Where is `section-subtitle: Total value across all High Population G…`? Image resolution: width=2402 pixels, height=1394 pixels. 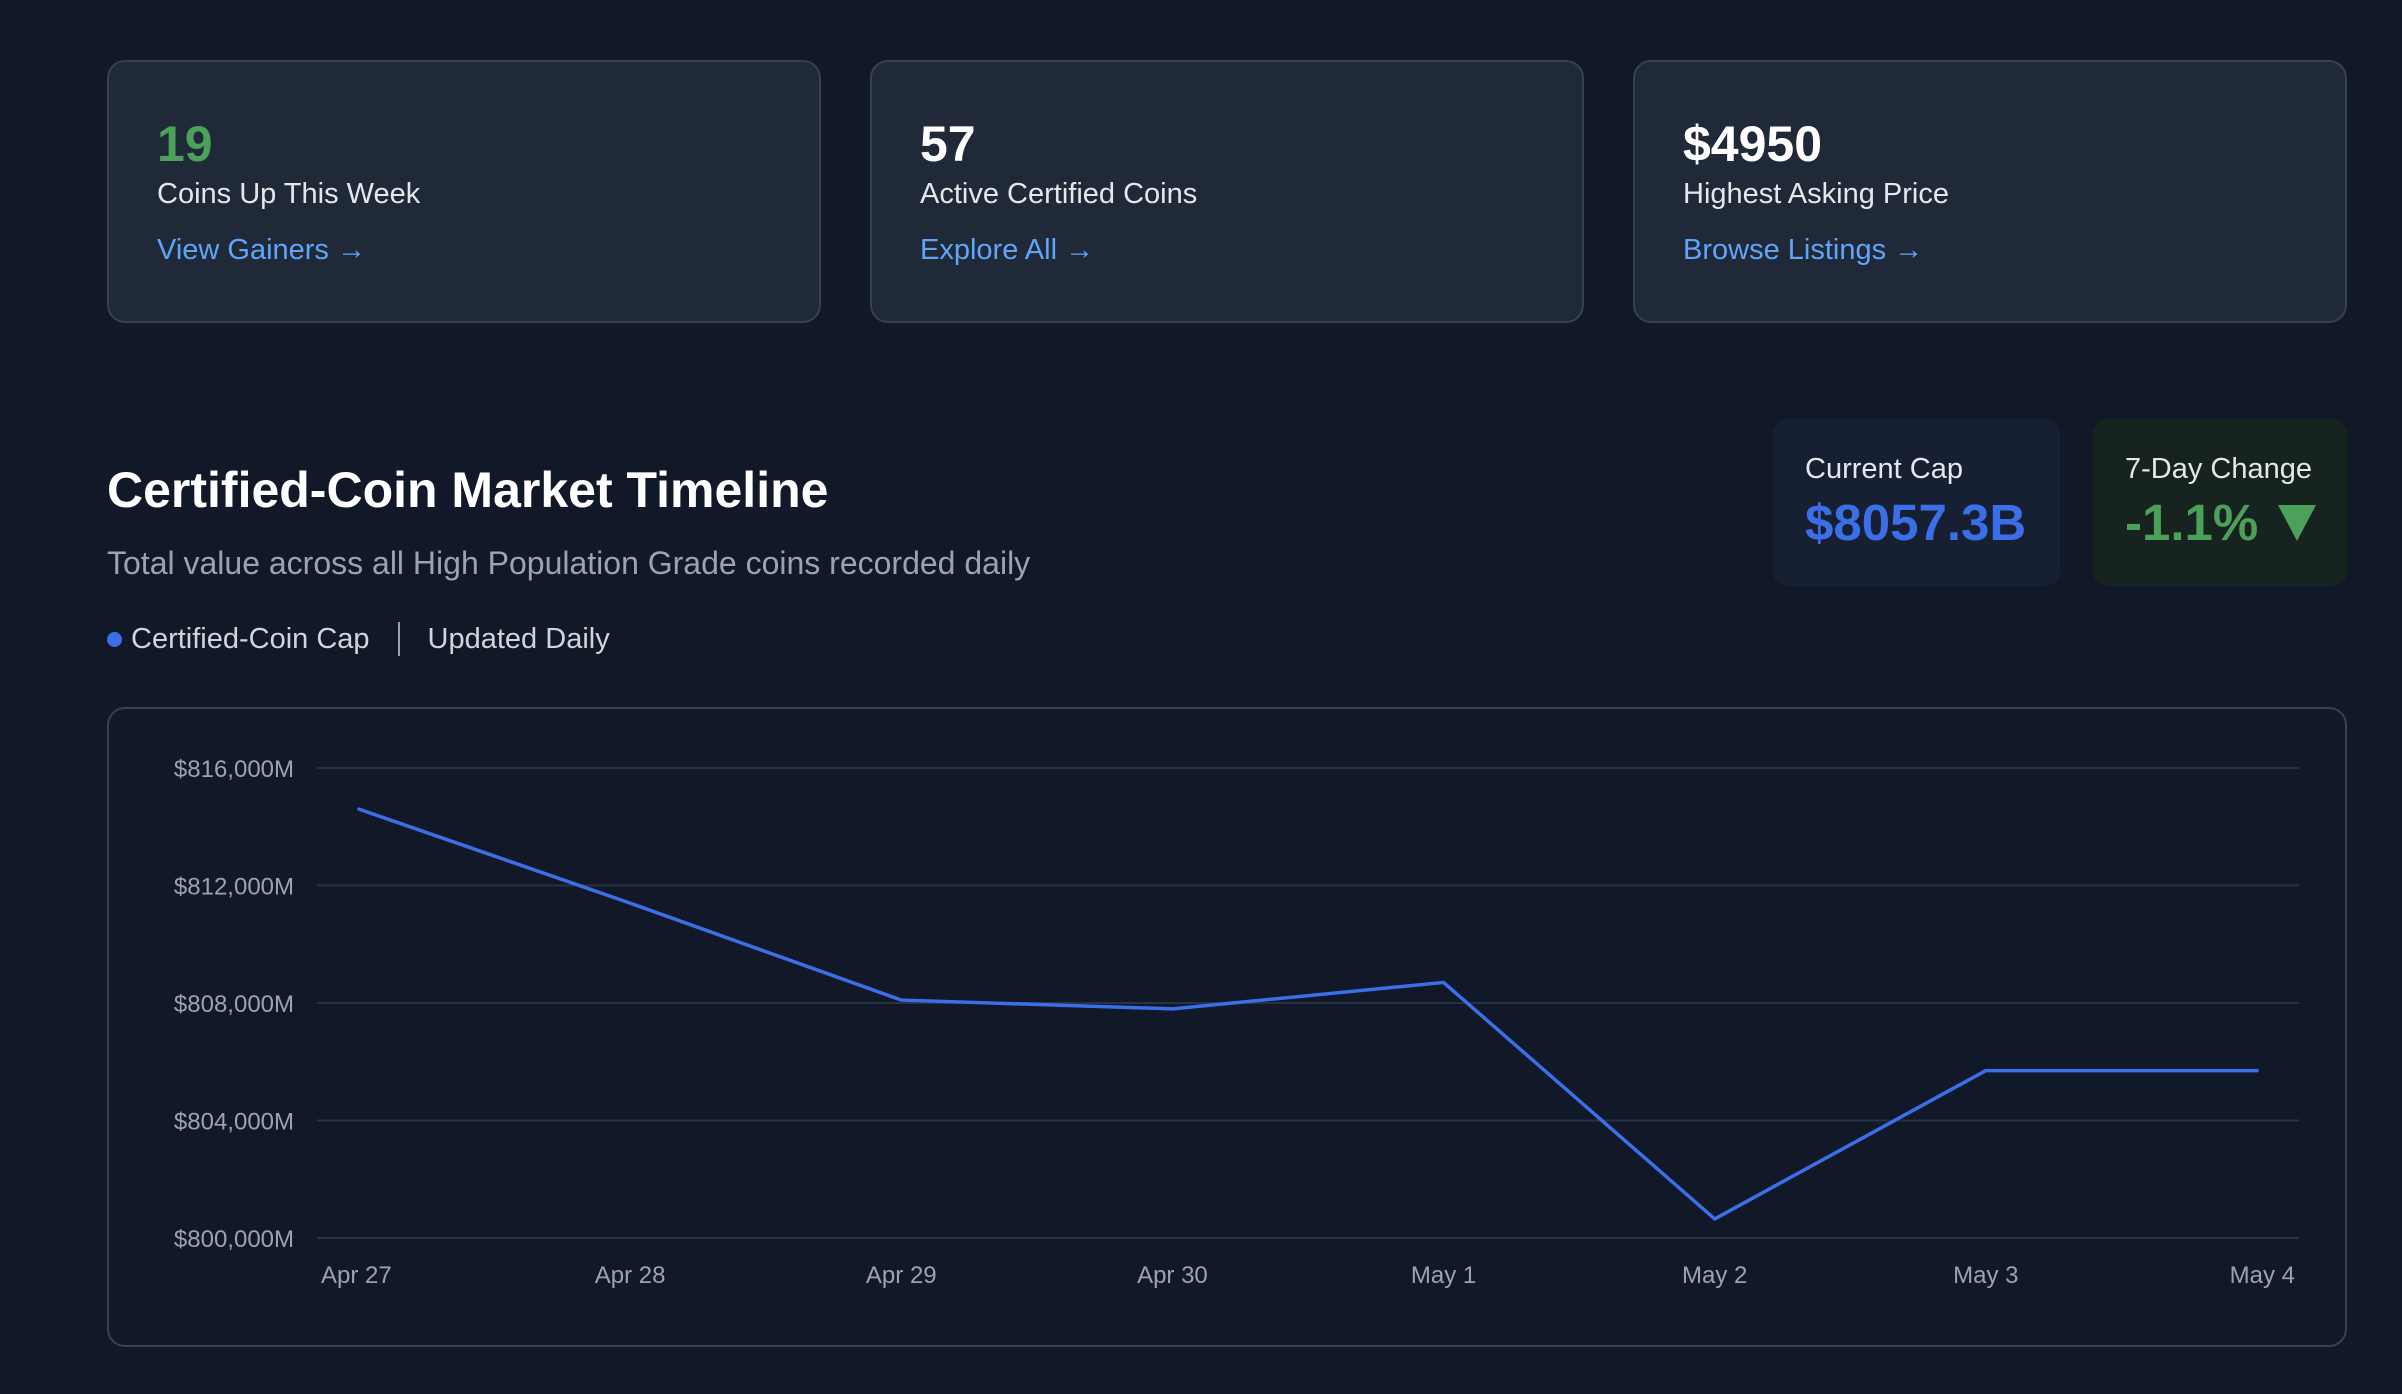 section-subtitle: Total value across all High Population G… is located at coordinates (569, 563).